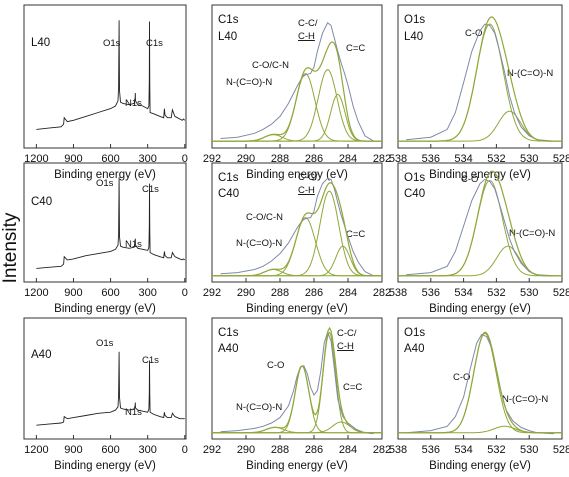 The height and width of the screenshot is (477, 569). Describe the element at coordinates (529, 450) in the screenshot. I see `x-tick-label: 530` at that location.